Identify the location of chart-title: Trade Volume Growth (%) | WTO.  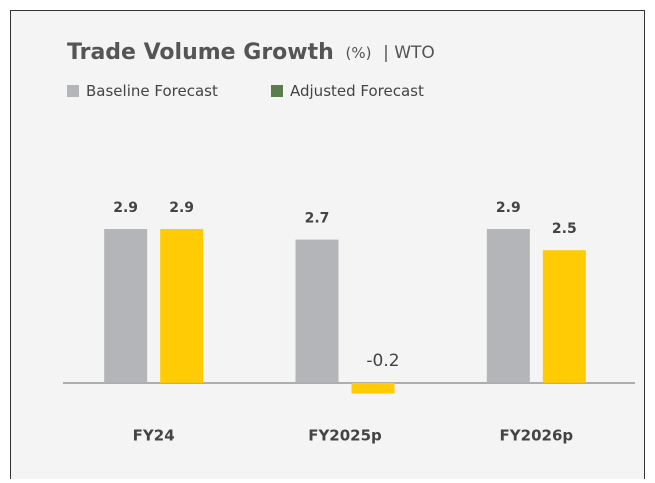
(251, 52).